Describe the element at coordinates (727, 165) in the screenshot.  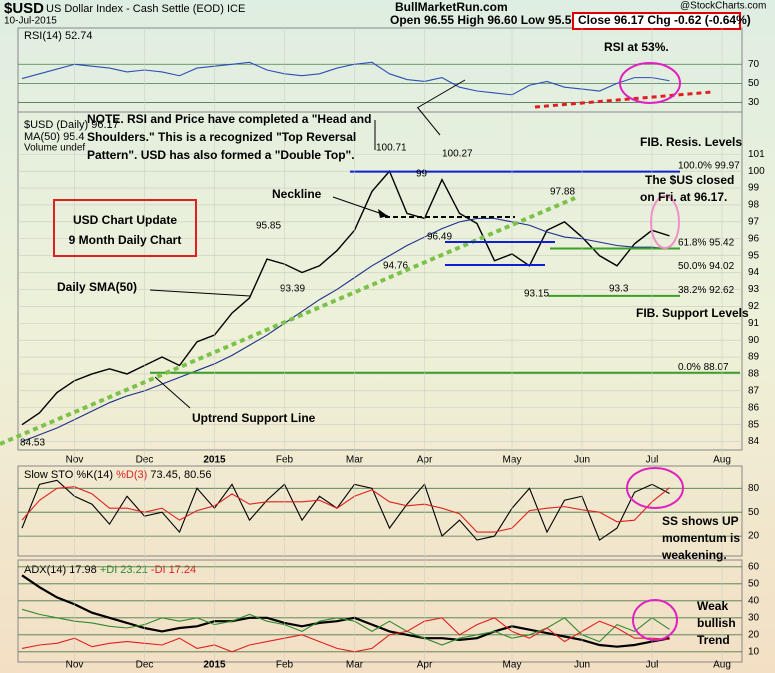
I see `fib-value: 99.97` at that location.